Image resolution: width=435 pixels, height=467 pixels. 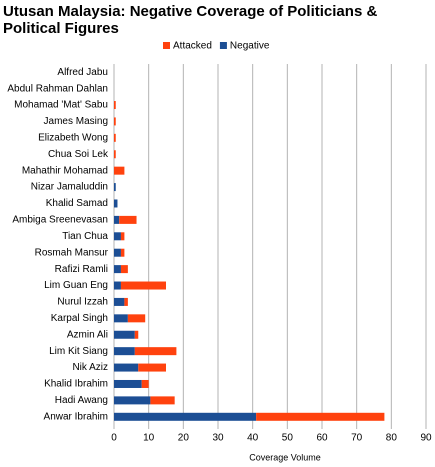 What do you see at coordinates (322, 438) in the screenshot?
I see `x-tick-label: 60` at bounding box center [322, 438].